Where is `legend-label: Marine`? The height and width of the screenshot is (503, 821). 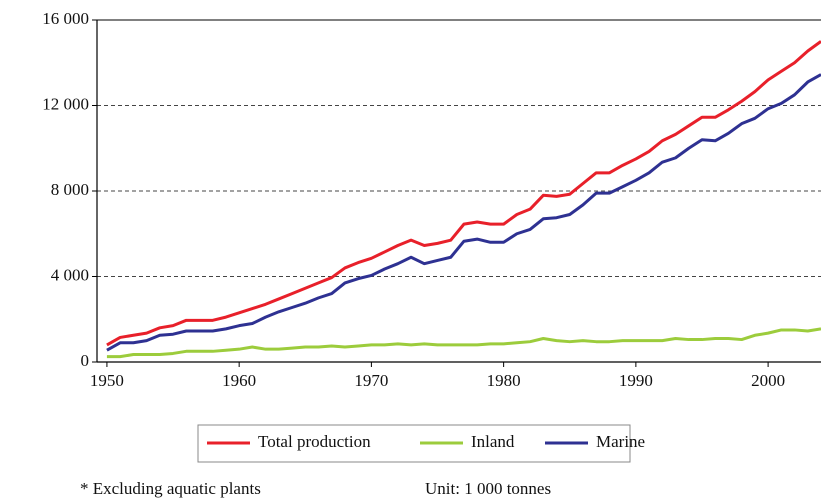
legend-label: Marine is located at coordinates (620, 441).